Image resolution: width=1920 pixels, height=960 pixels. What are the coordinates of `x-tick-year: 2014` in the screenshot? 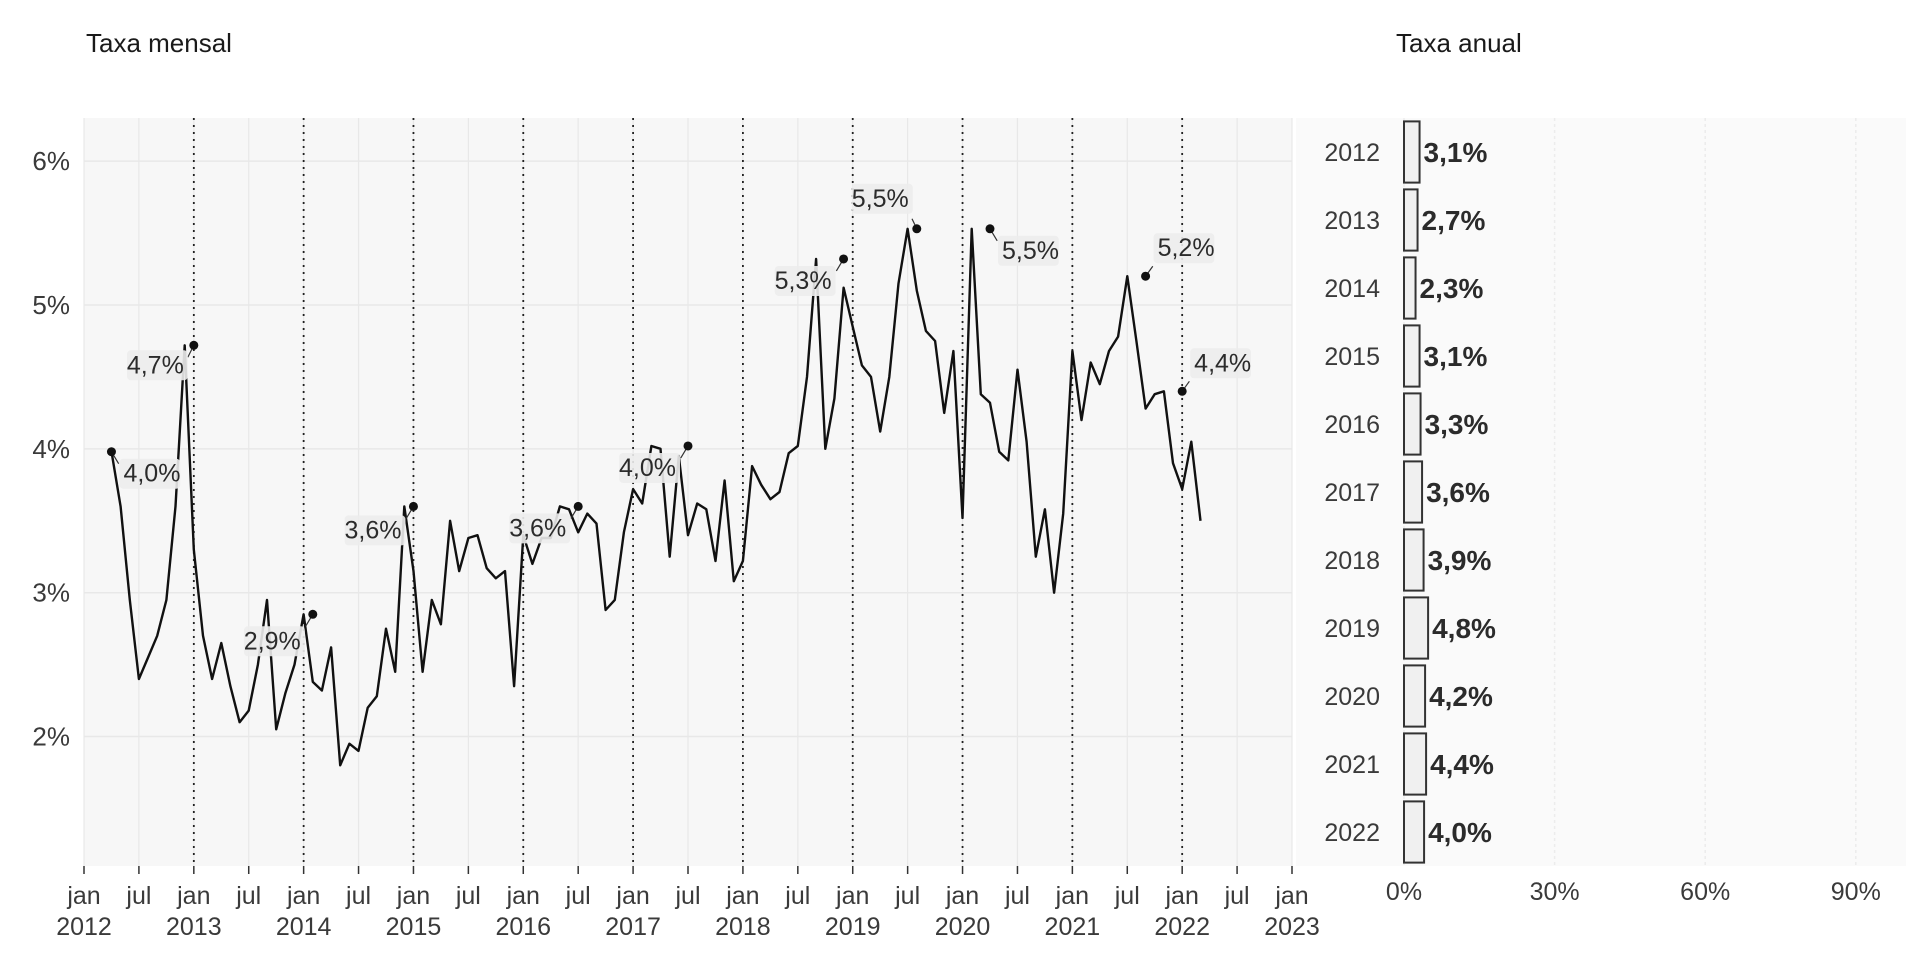 It's located at (304, 927).